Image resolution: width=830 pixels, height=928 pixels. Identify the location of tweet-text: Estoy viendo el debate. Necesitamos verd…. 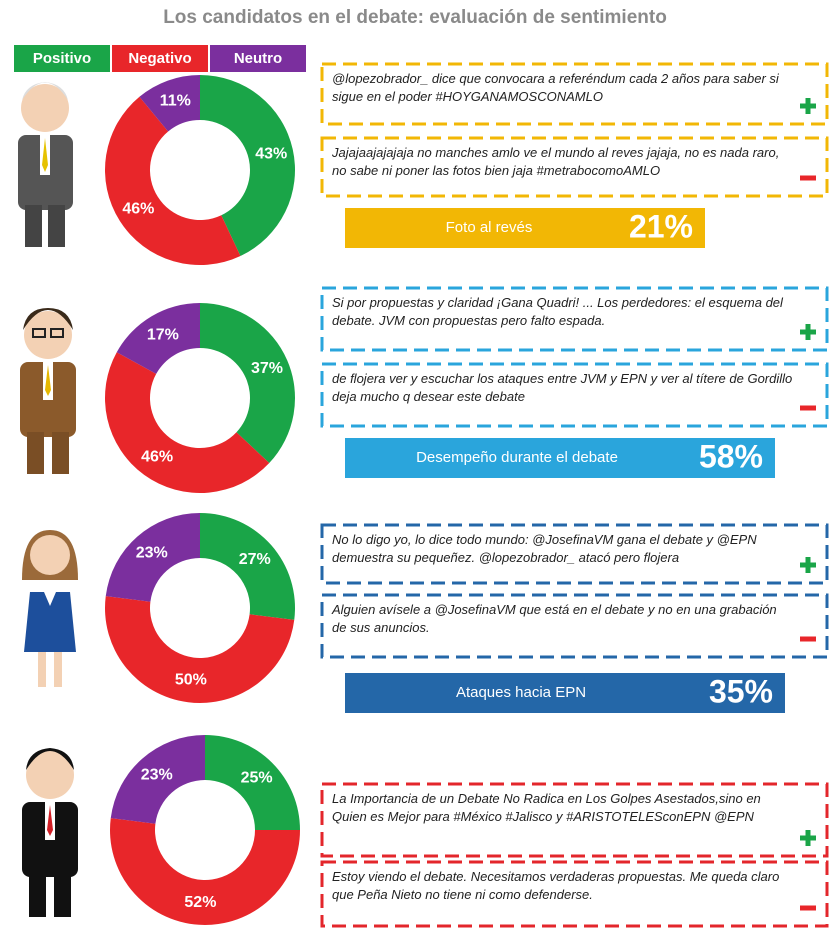
(556, 885).